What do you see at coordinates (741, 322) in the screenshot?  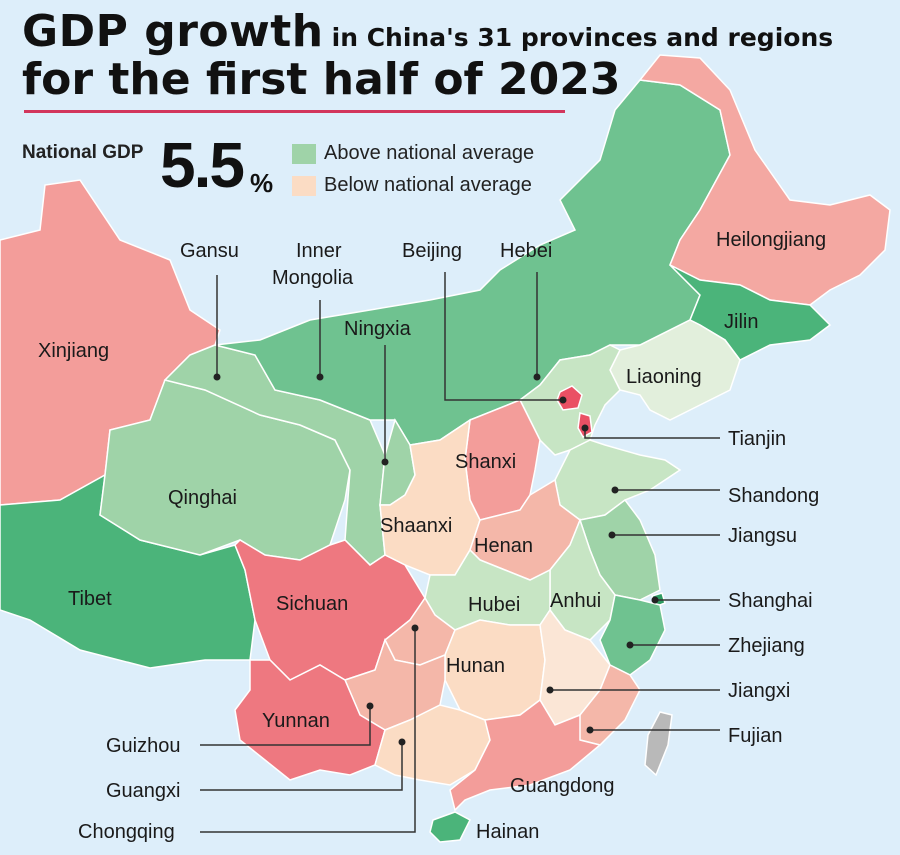 I see `label-jilin: Jilin` at bounding box center [741, 322].